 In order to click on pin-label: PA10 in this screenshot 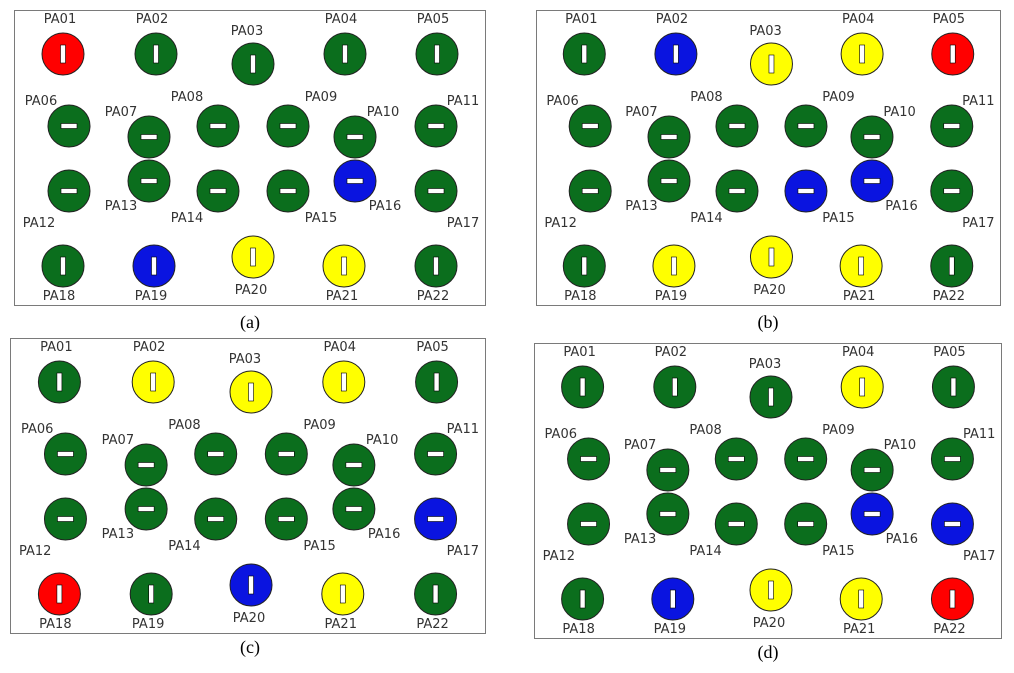, I will do `click(900, 445)`.